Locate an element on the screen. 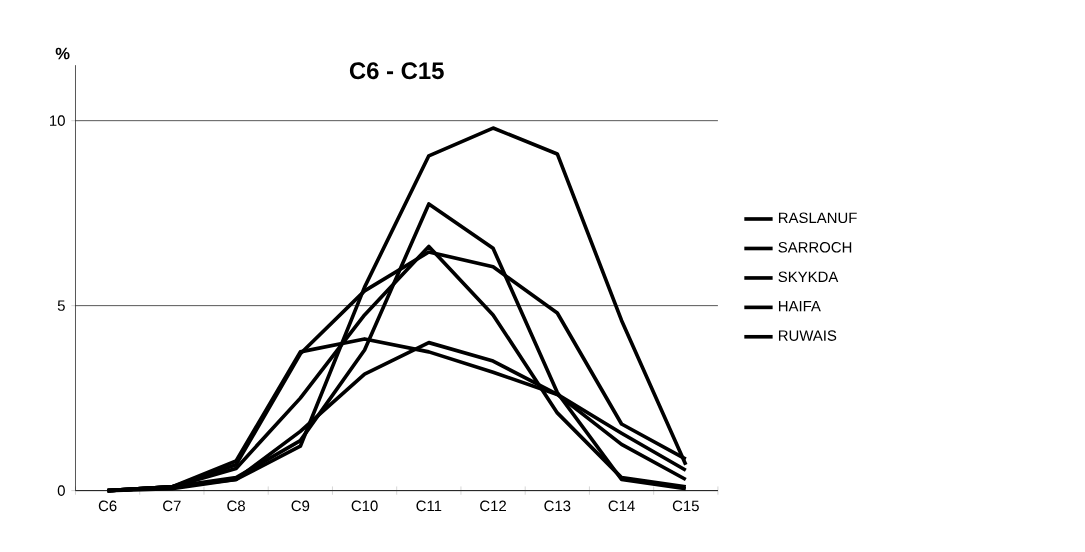  x-tick-label: C14 is located at coordinates (621, 506).